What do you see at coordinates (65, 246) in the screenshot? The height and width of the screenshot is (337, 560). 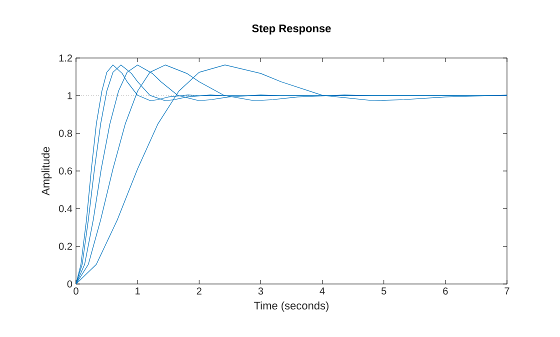 I see `y-tick-label: 0.2` at bounding box center [65, 246].